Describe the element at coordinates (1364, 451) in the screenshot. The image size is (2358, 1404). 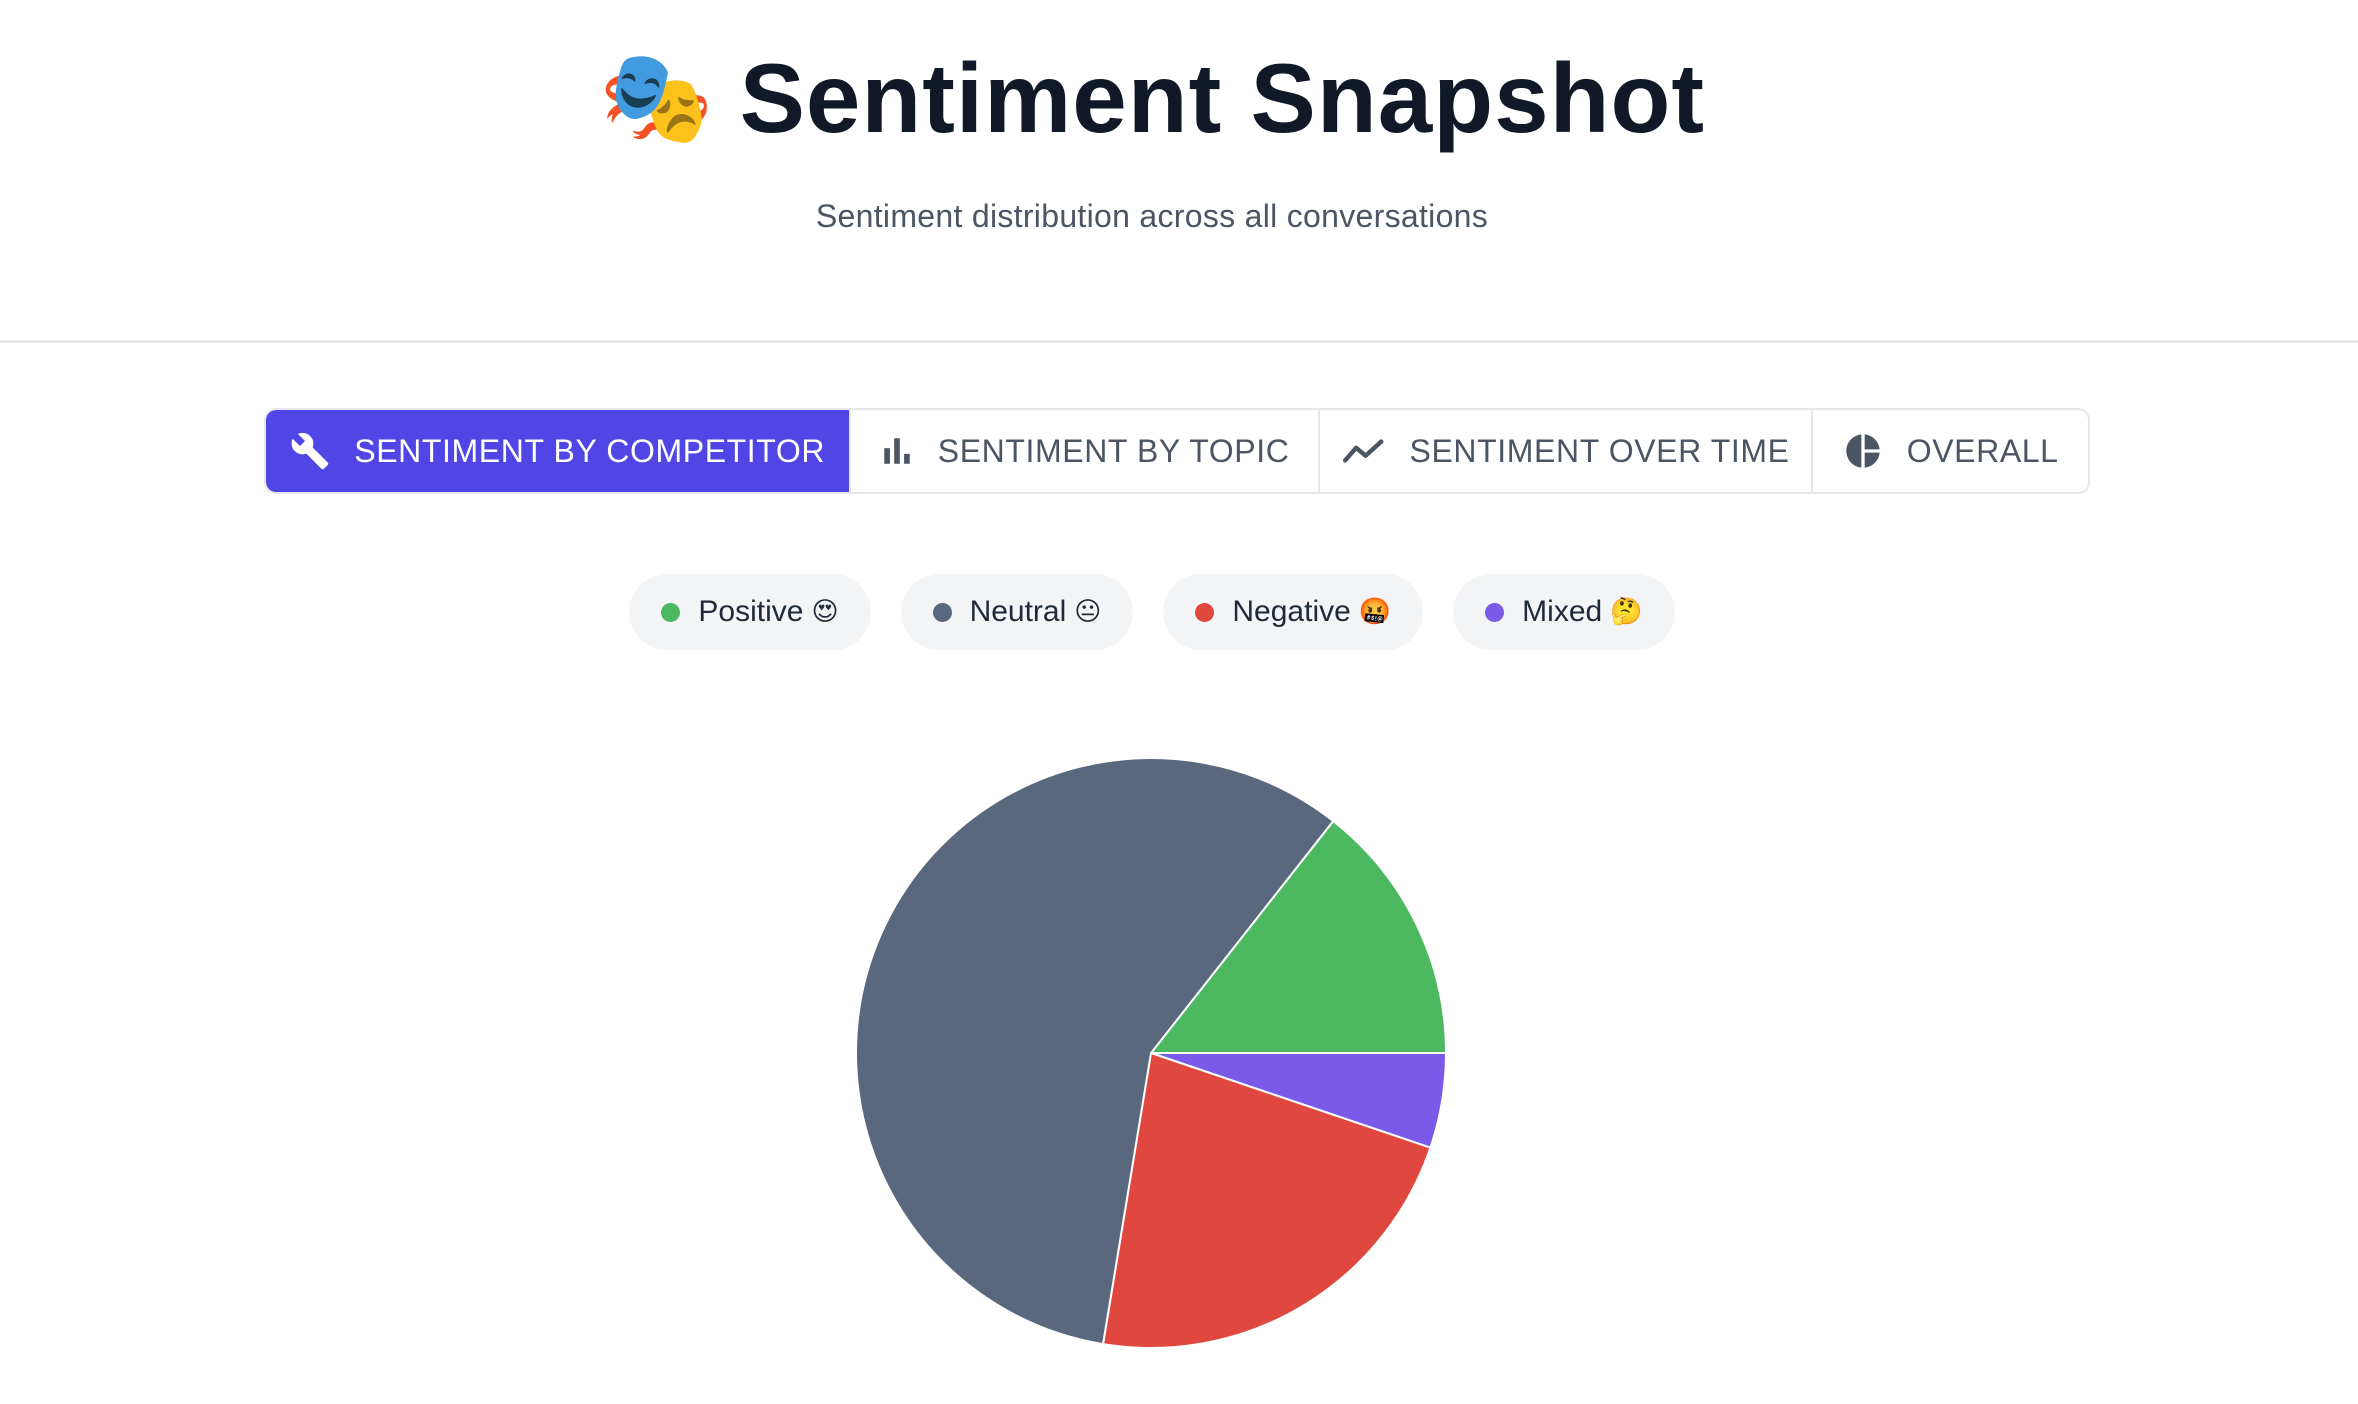
I see `trend-line-icon` at that location.